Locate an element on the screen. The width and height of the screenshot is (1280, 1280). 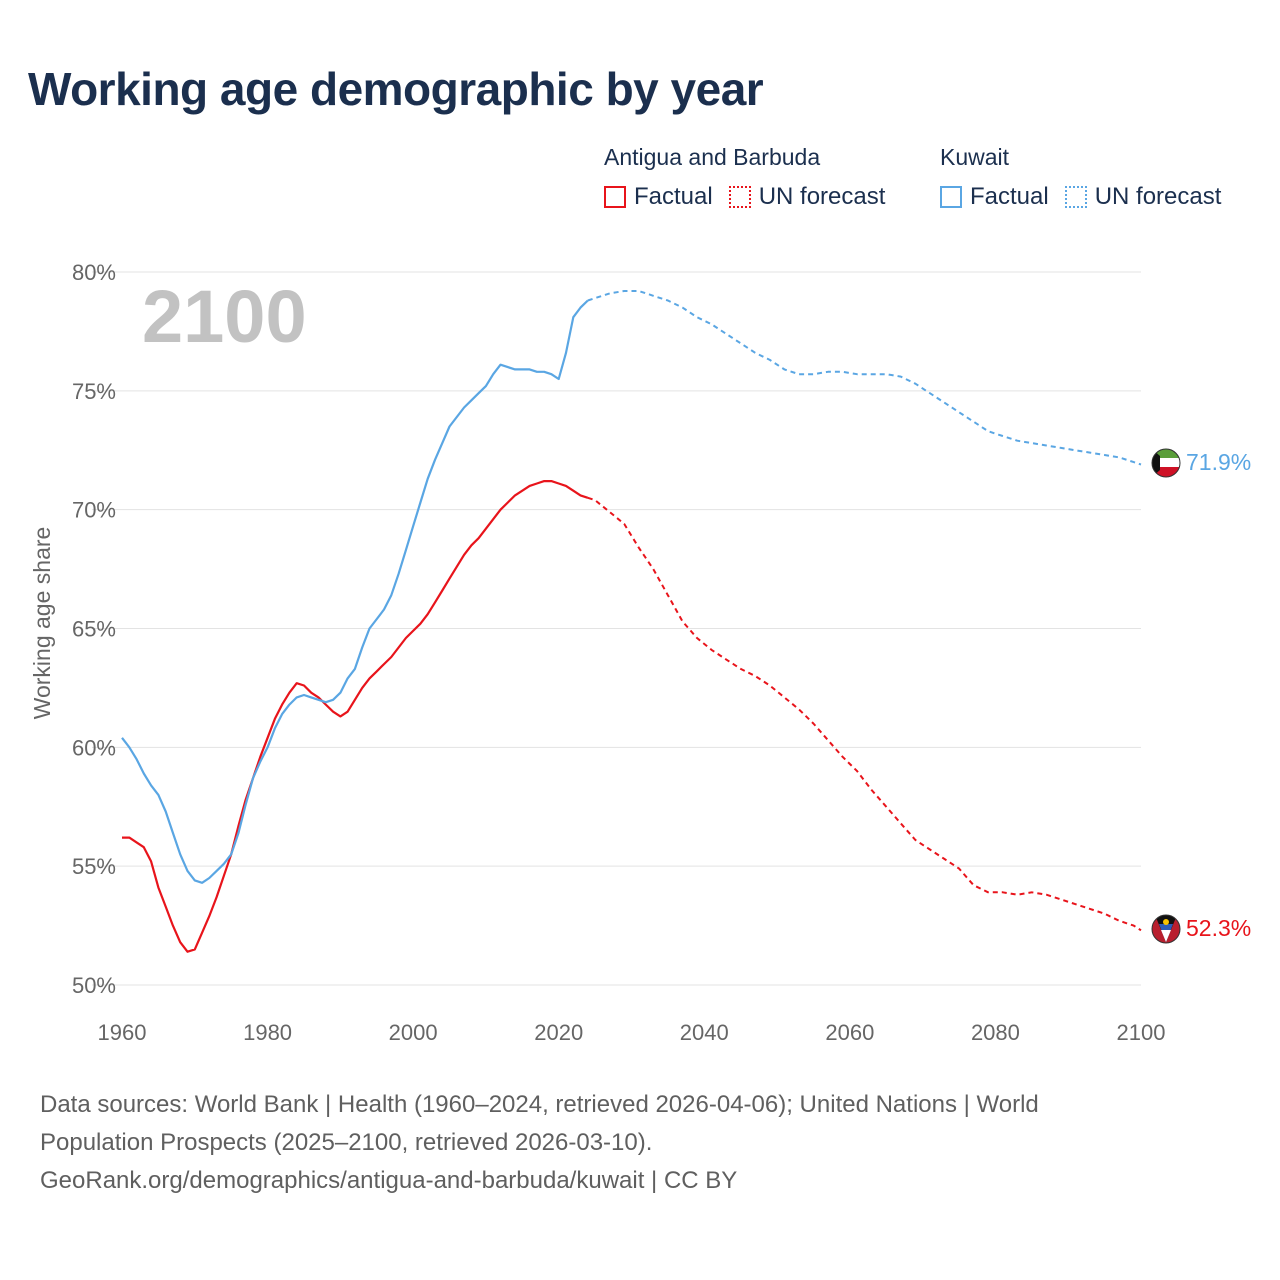
y-tick-label: 70% is located at coordinates (94, 510).